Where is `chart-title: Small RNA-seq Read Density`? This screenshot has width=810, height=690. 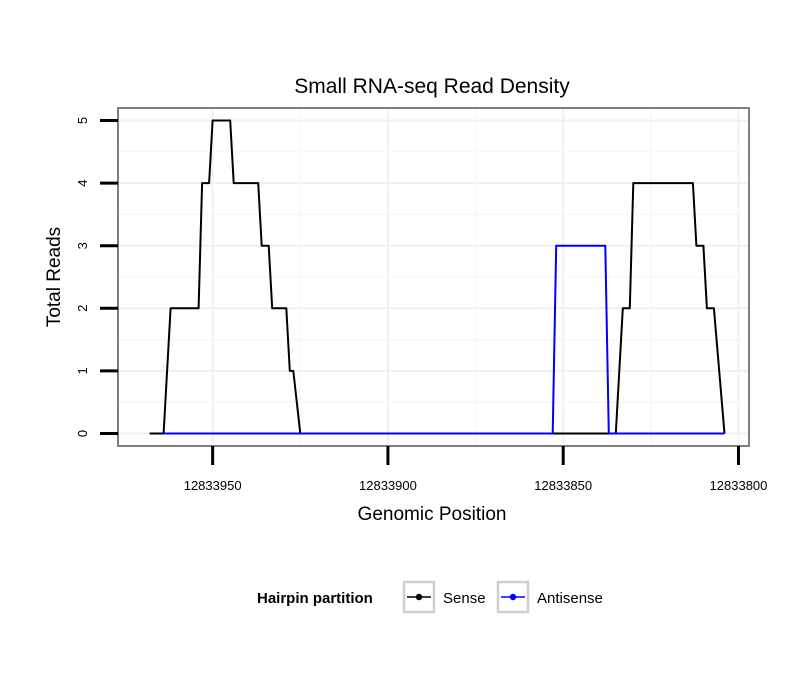
chart-title: Small RNA-seq Read Density is located at coordinates (432, 86).